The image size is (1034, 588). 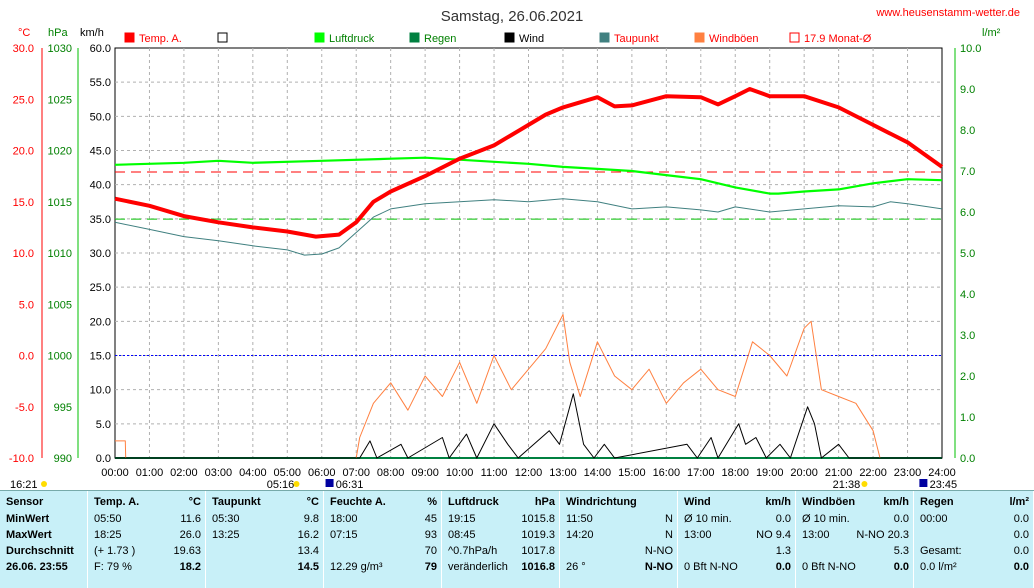 What do you see at coordinates (265, 552) in the screenshot?
I see `table-row: 13.4` at bounding box center [265, 552].